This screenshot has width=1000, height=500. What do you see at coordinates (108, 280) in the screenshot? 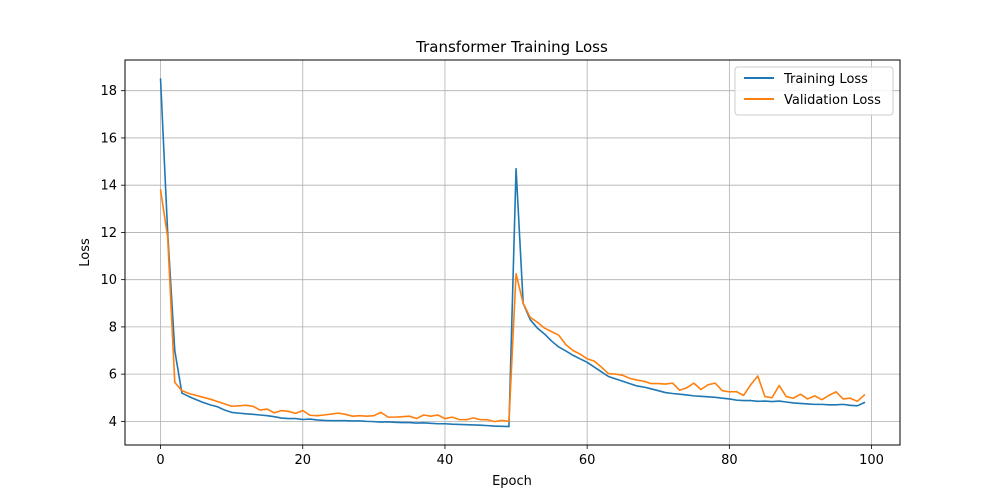
I see `y-tick-label: 10` at bounding box center [108, 280].